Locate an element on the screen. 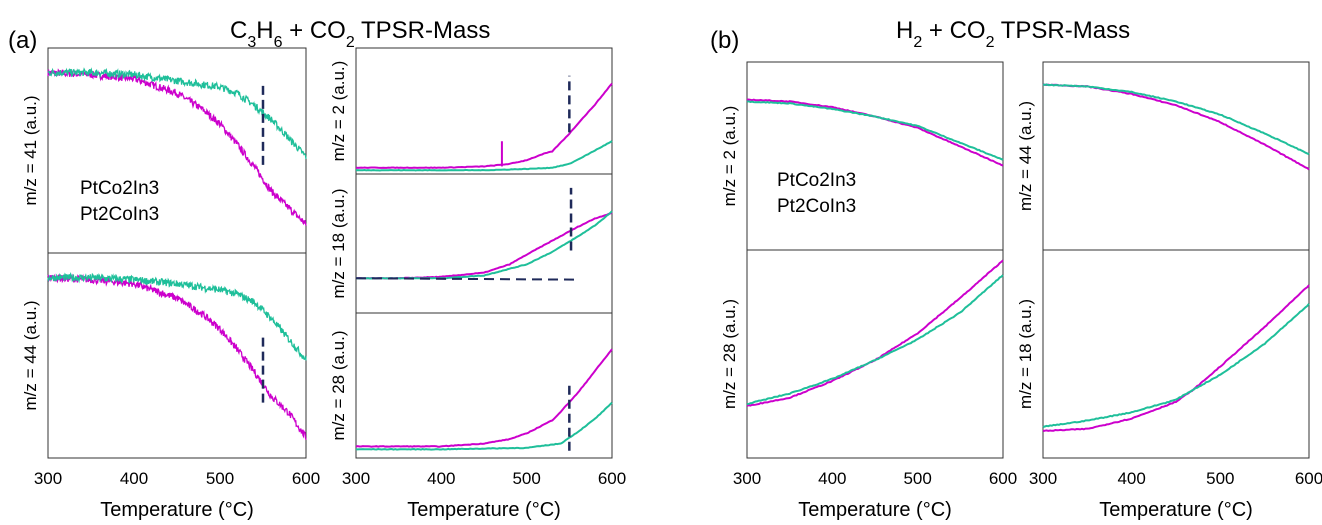 The width and height of the screenshot is (1322, 525). ylabel-a-18: m/z = 18 (a.u.) is located at coordinates (338, 243).